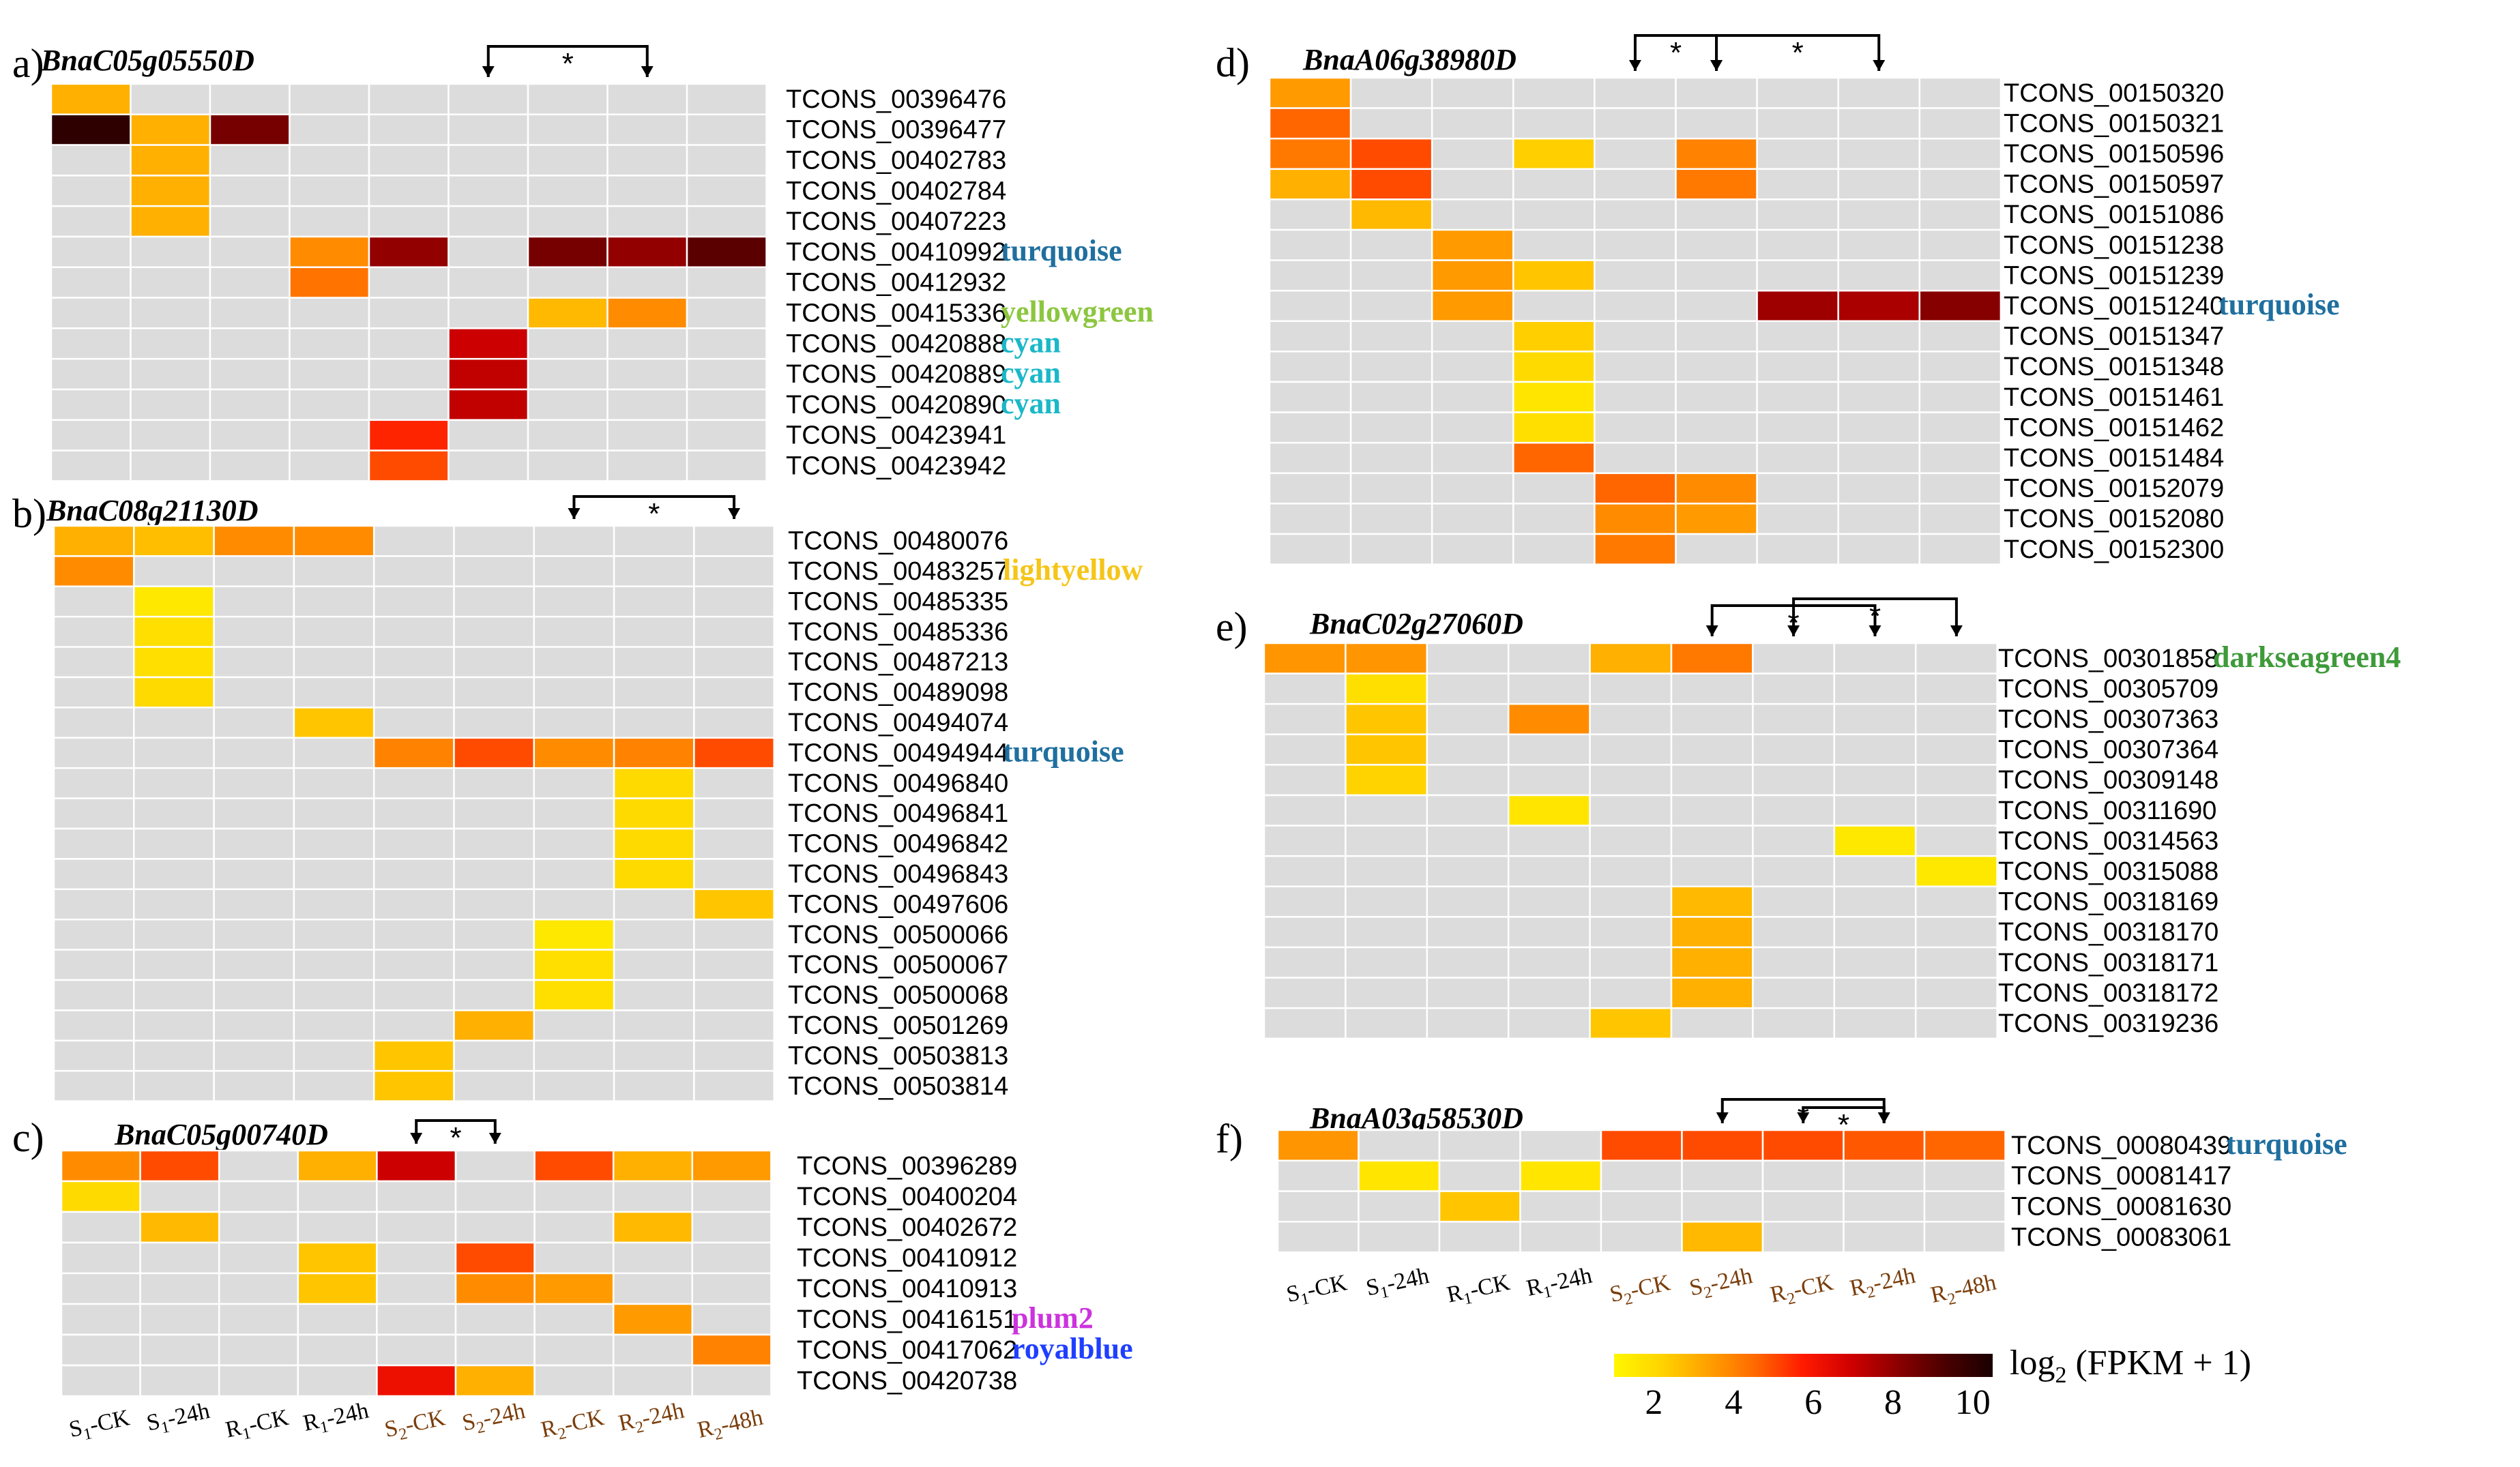 The image size is (2520, 1467). Describe the element at coordinates (907, 1197) in the screenshot. I see `row-label: TCONS_00400204` at that location.